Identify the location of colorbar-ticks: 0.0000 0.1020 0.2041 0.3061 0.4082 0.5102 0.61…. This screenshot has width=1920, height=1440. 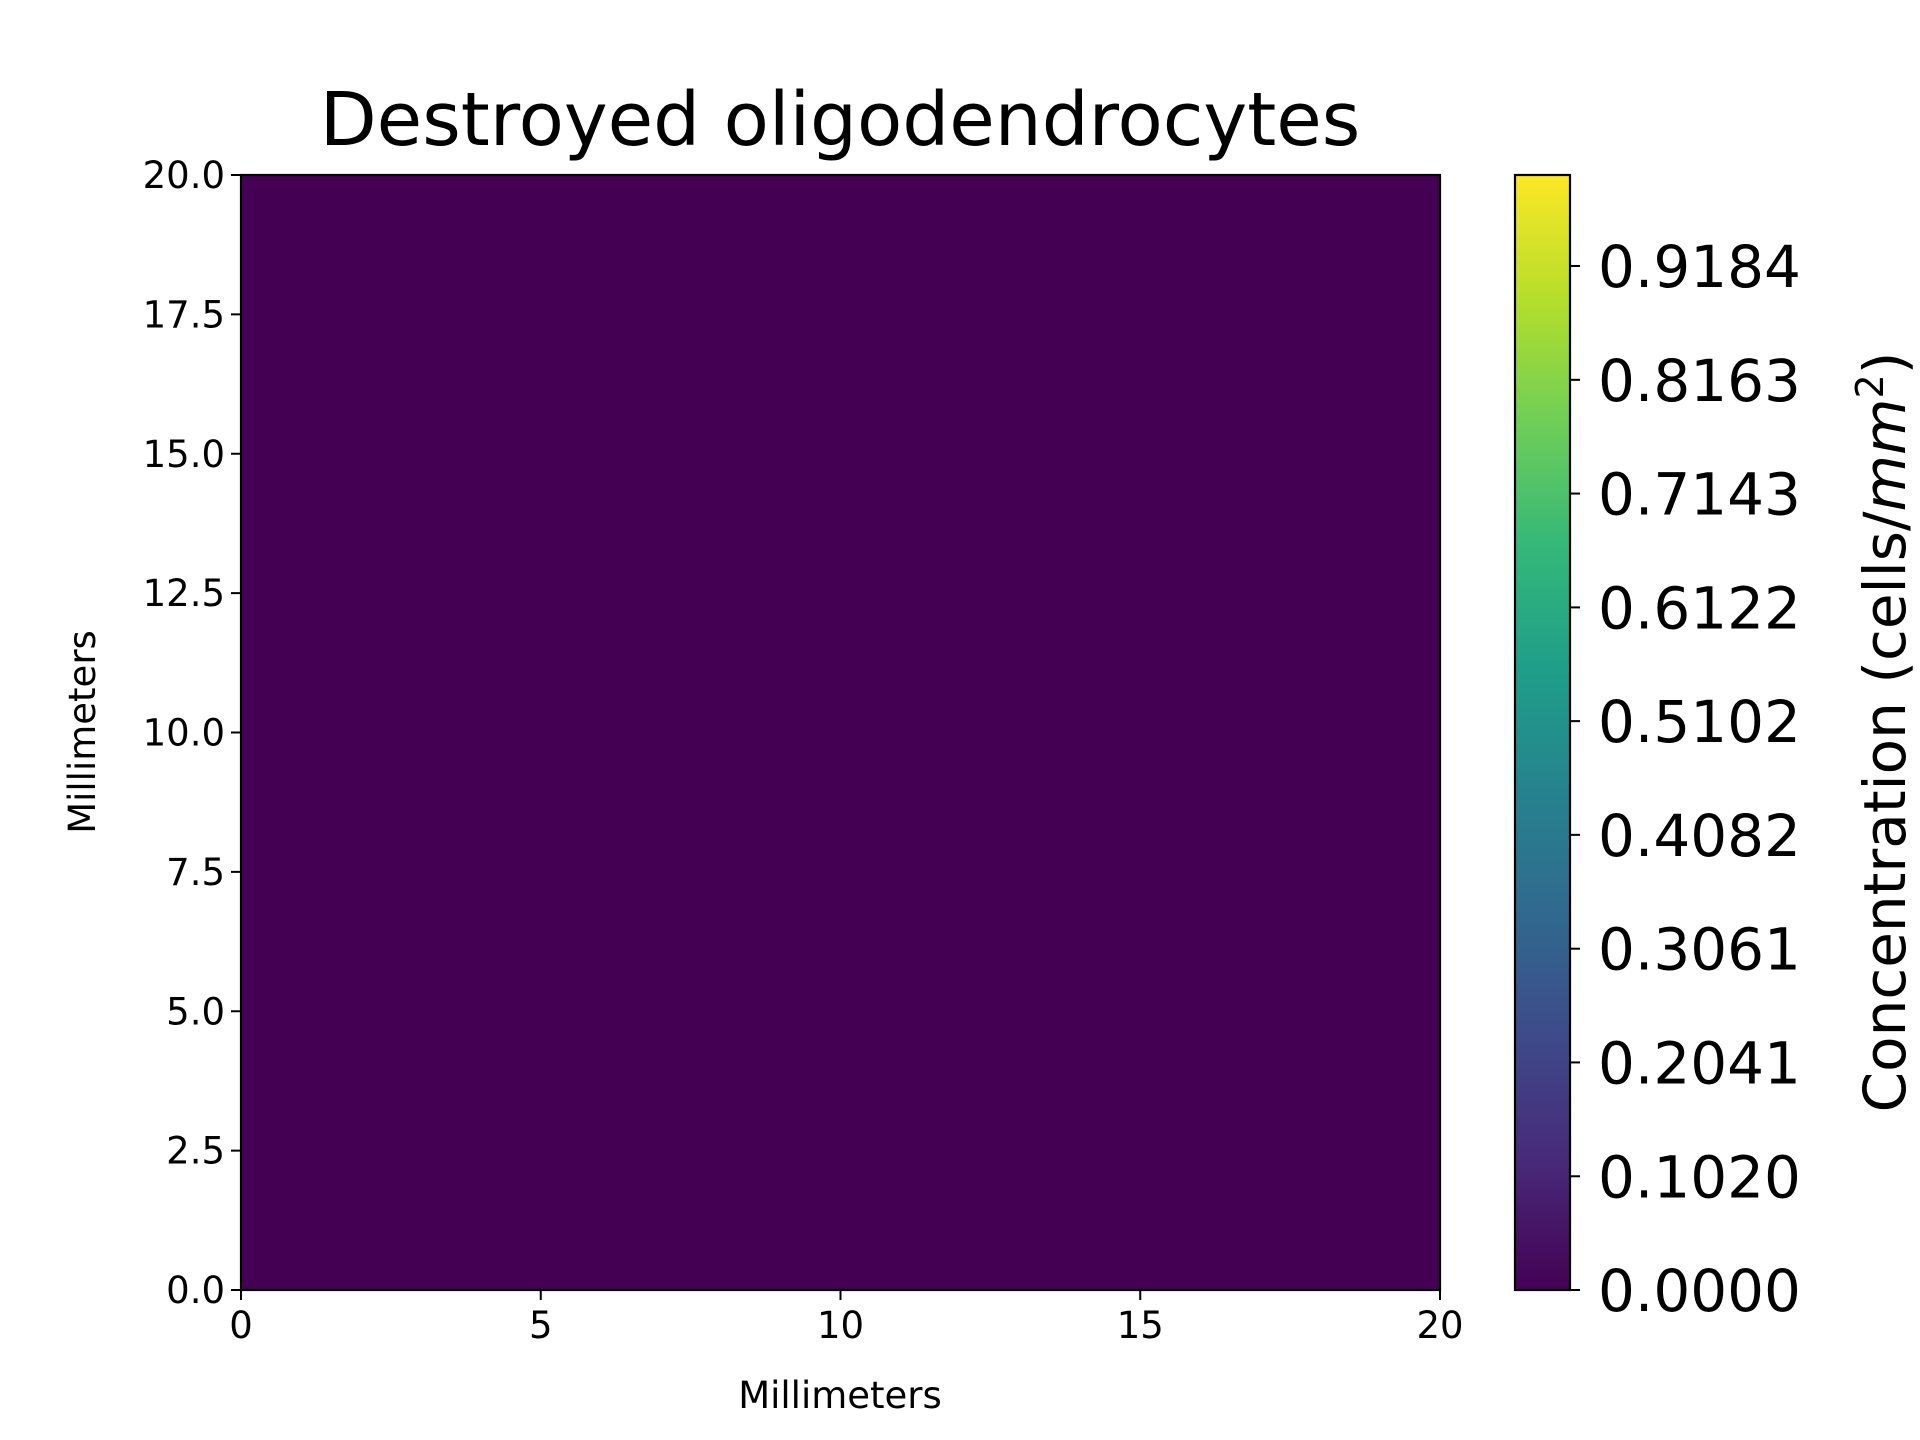
(1685, 779).